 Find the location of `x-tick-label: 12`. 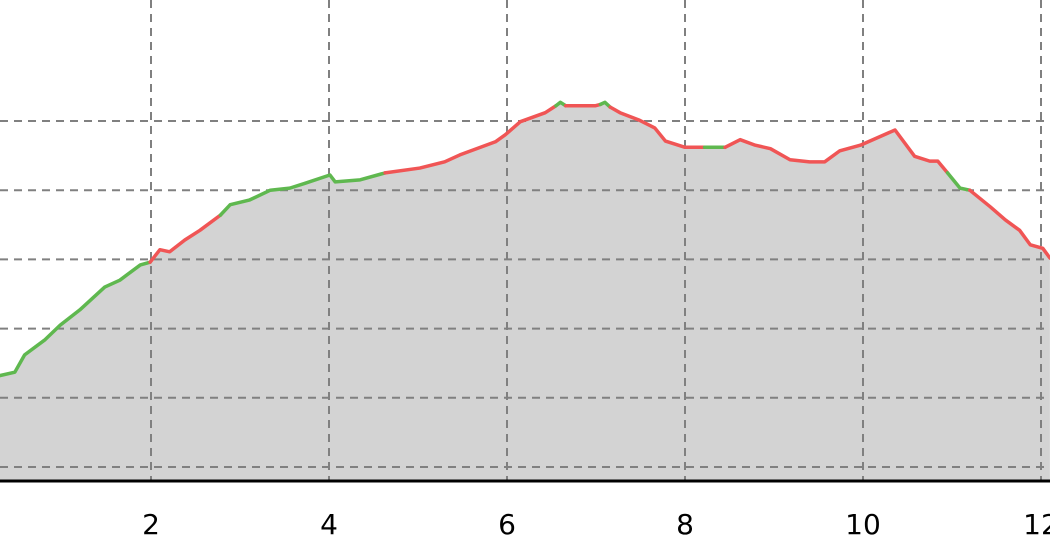

x-tick-label: 12 is located at coordinates (1036, 524).